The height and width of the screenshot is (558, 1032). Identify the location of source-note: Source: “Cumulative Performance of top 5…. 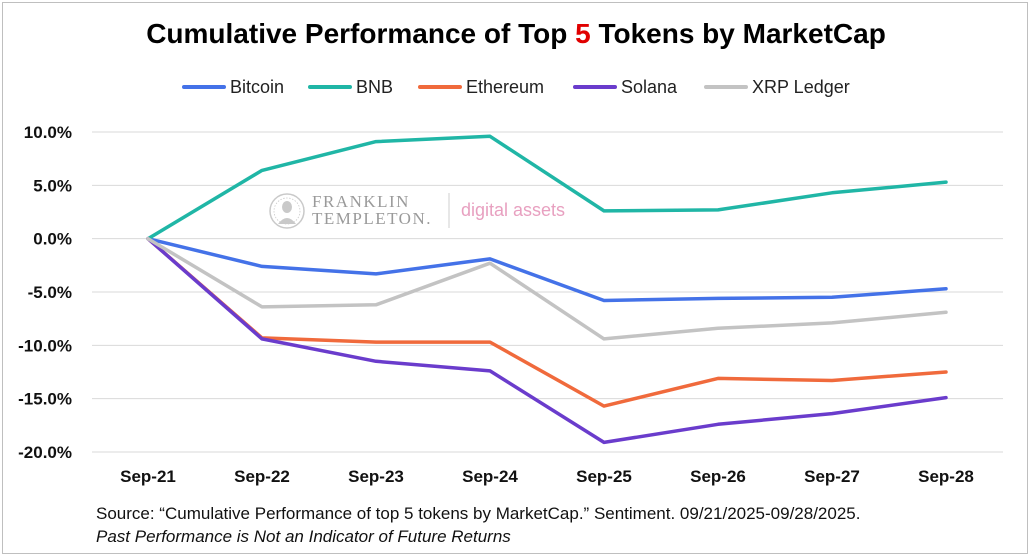
(478, 513).